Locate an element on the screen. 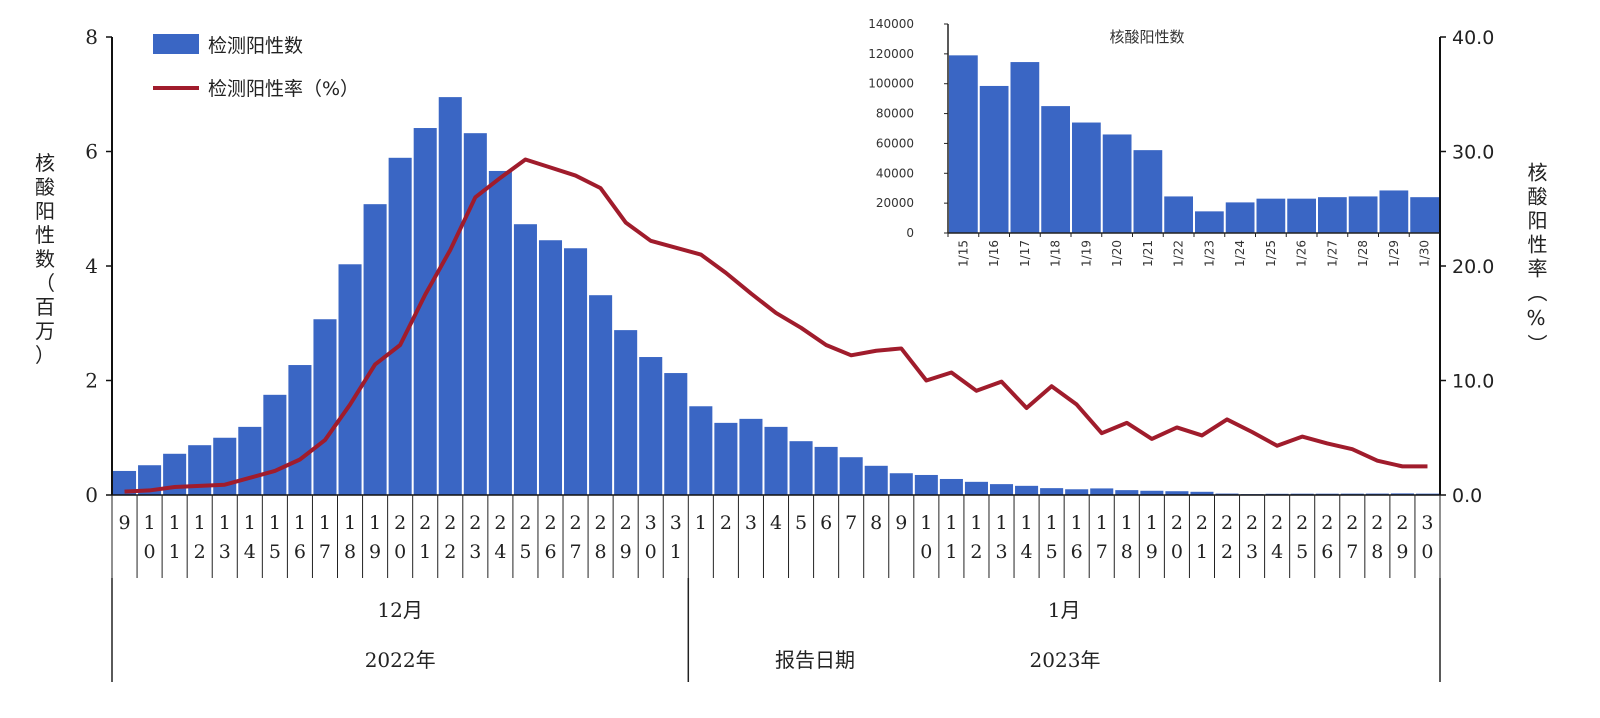  x-tick-label: 7 is located at coordinates (851, 523).